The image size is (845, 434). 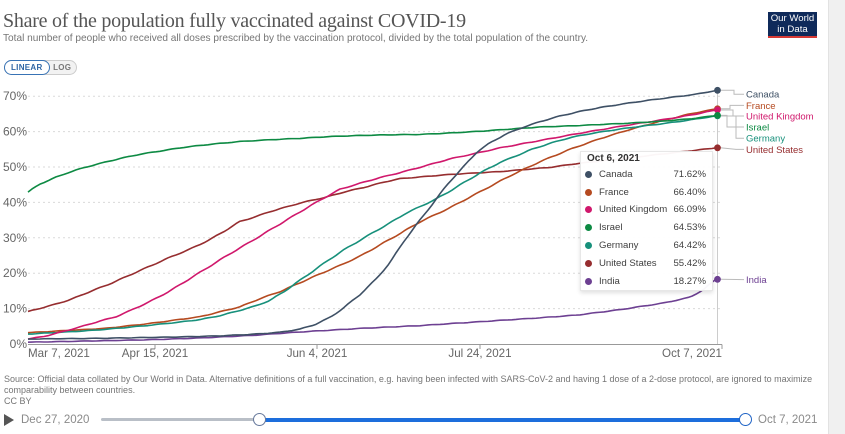 What do you see at coordinates (15, 238) in the screenshot?
I see `svg-text: 30%` at bounding box center [15, 238].